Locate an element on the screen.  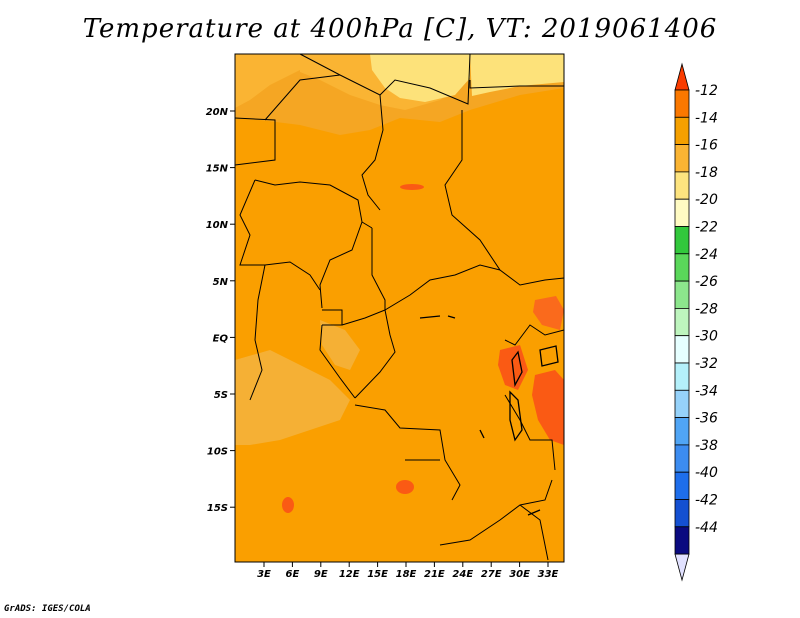
colorbar-label: -32 is located at coordinates (706, 364).